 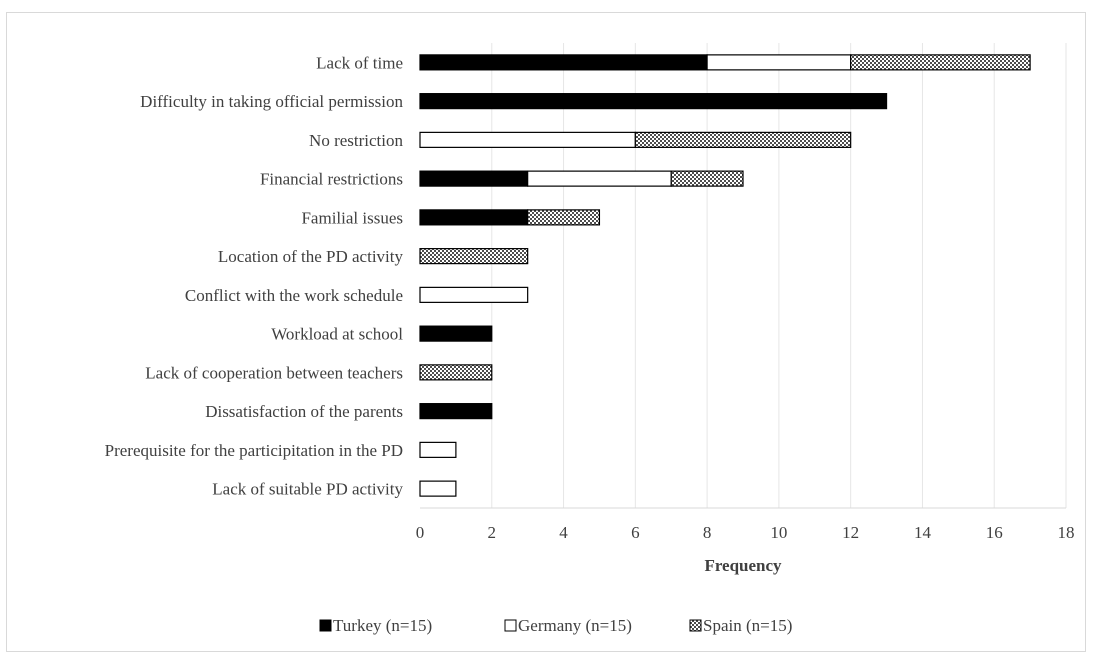 I want to click on x-tick-labels: 0 2 4 6 8 10 12 14 16 18, so click(x=745, y=532).